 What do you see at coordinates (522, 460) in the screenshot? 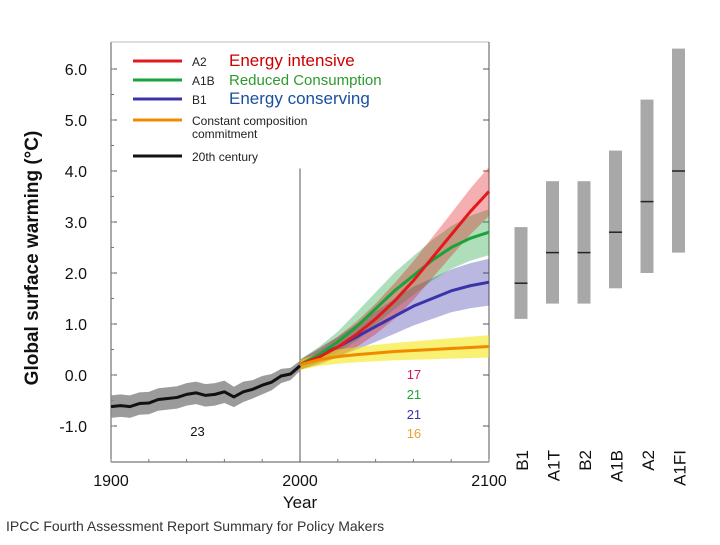
I see `range-bar-label-B1: B1` at bounding box center [522, 460].